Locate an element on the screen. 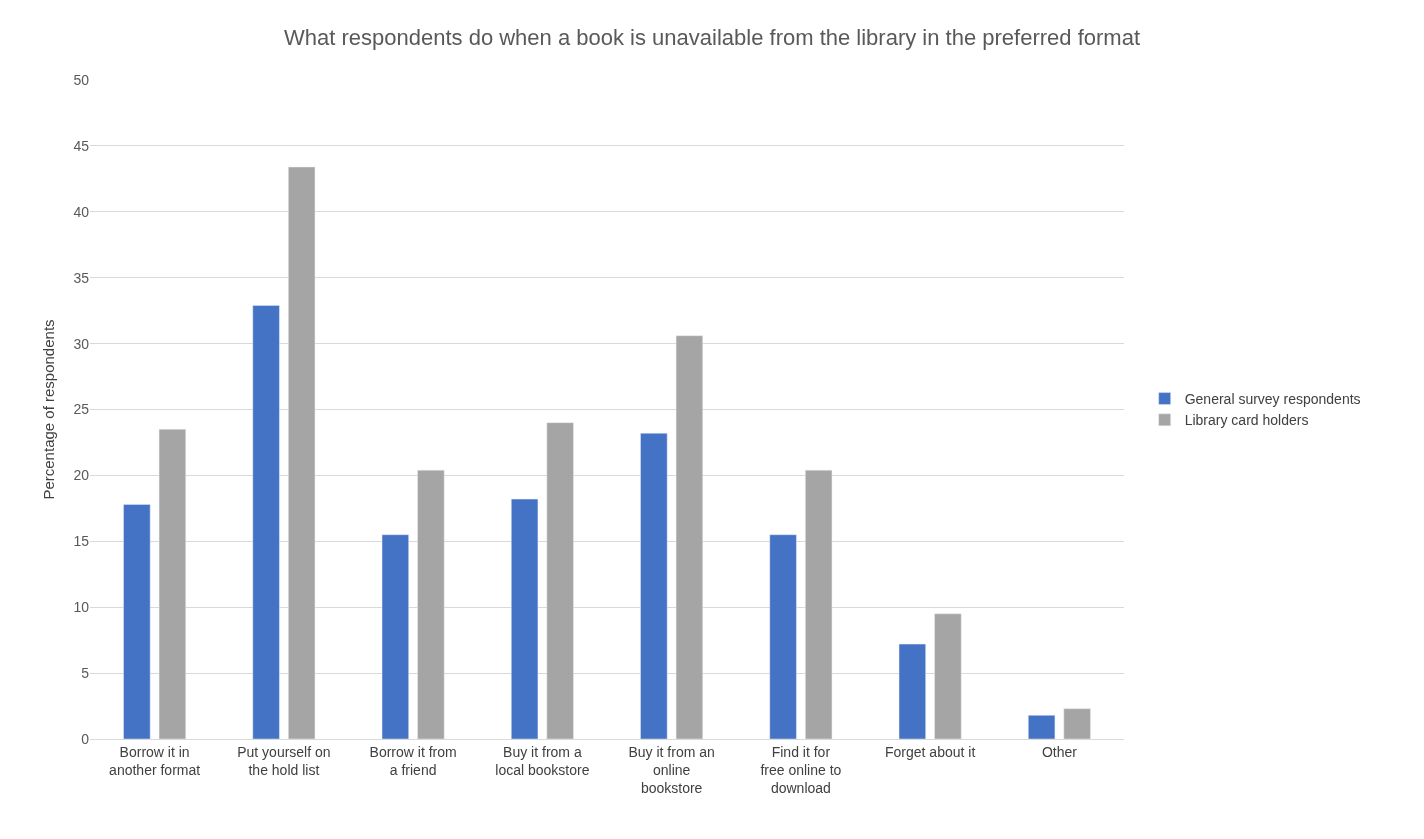  y-tick-label: 5 is located at coordinates (85, 673).